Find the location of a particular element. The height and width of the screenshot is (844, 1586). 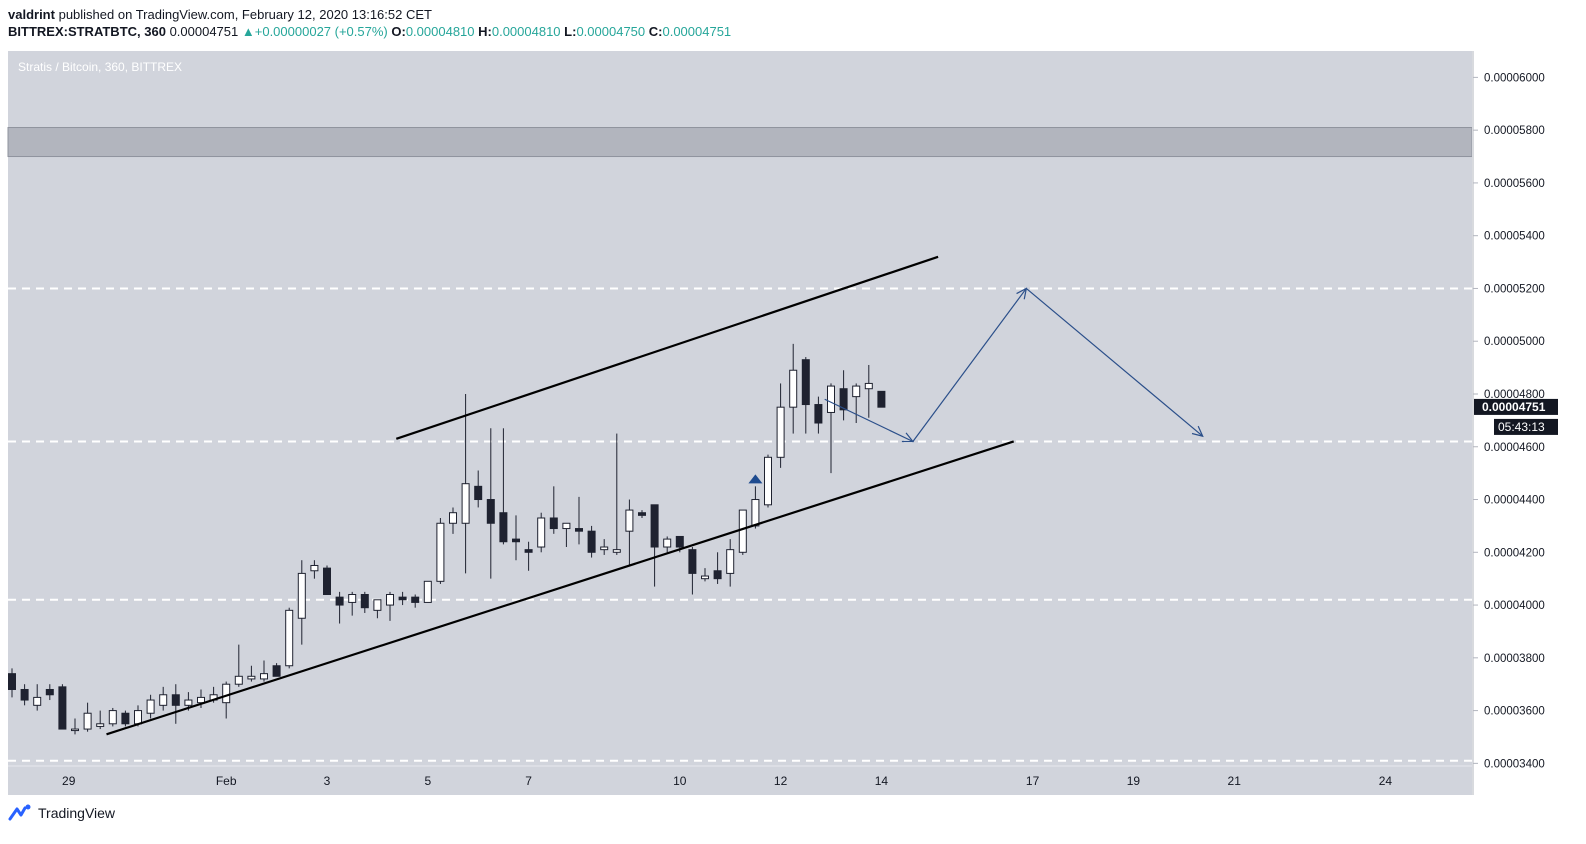

time-tick-label: Feb is located at coordinates (226, 781).